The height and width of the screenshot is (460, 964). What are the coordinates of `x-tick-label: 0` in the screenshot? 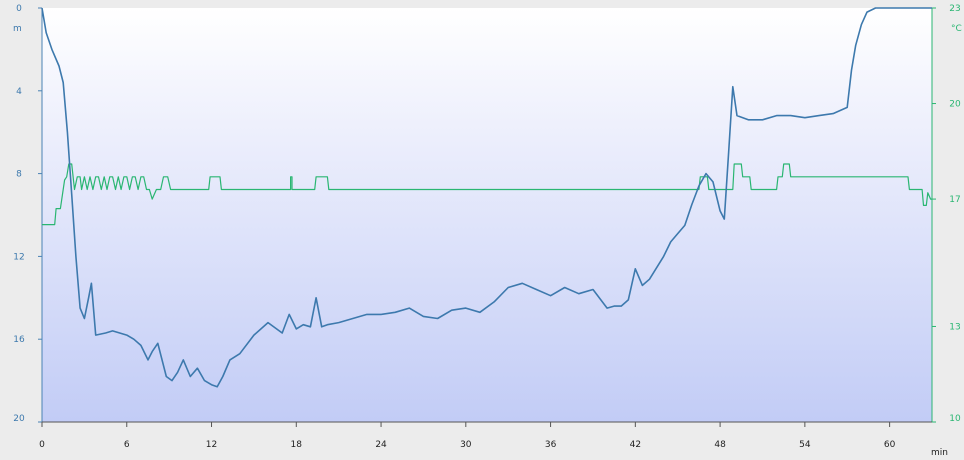 It's located at (42, 445).